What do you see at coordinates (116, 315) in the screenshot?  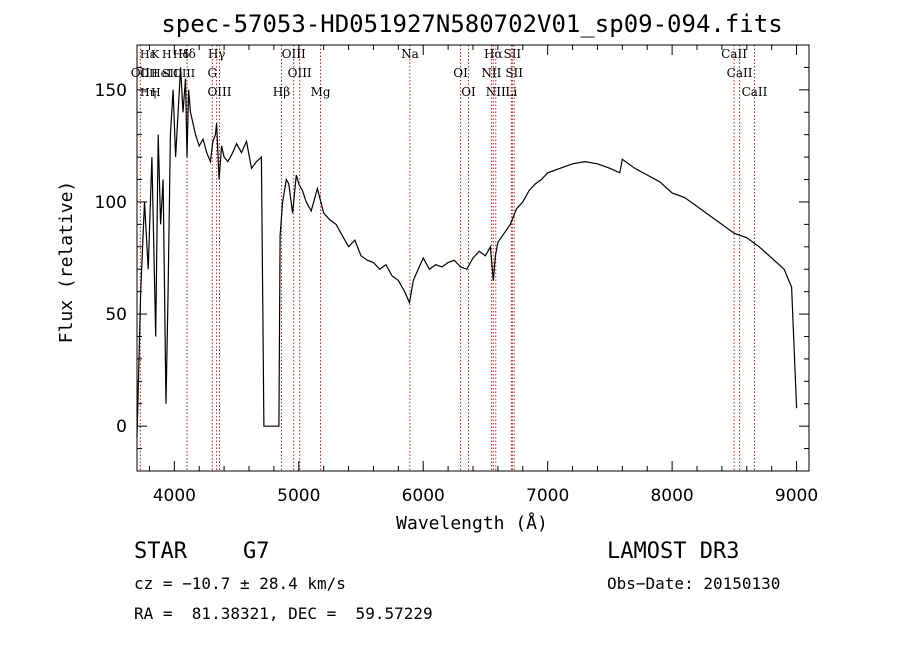 I see `y-tick-label: 50` at bounding box center [116, 315].